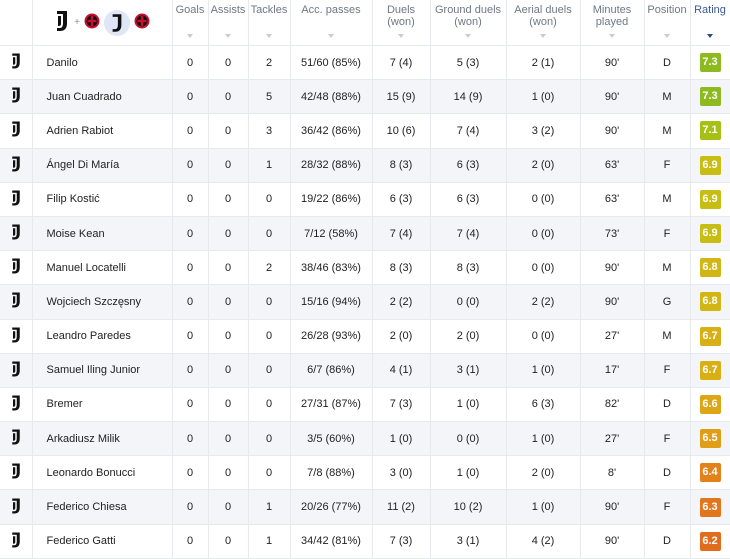 The image size is (730, 559). What do you see at coordinates (102, 234) in the screenshot?
I see `player-name: Moise Kean` at bounding box center [102, 234].